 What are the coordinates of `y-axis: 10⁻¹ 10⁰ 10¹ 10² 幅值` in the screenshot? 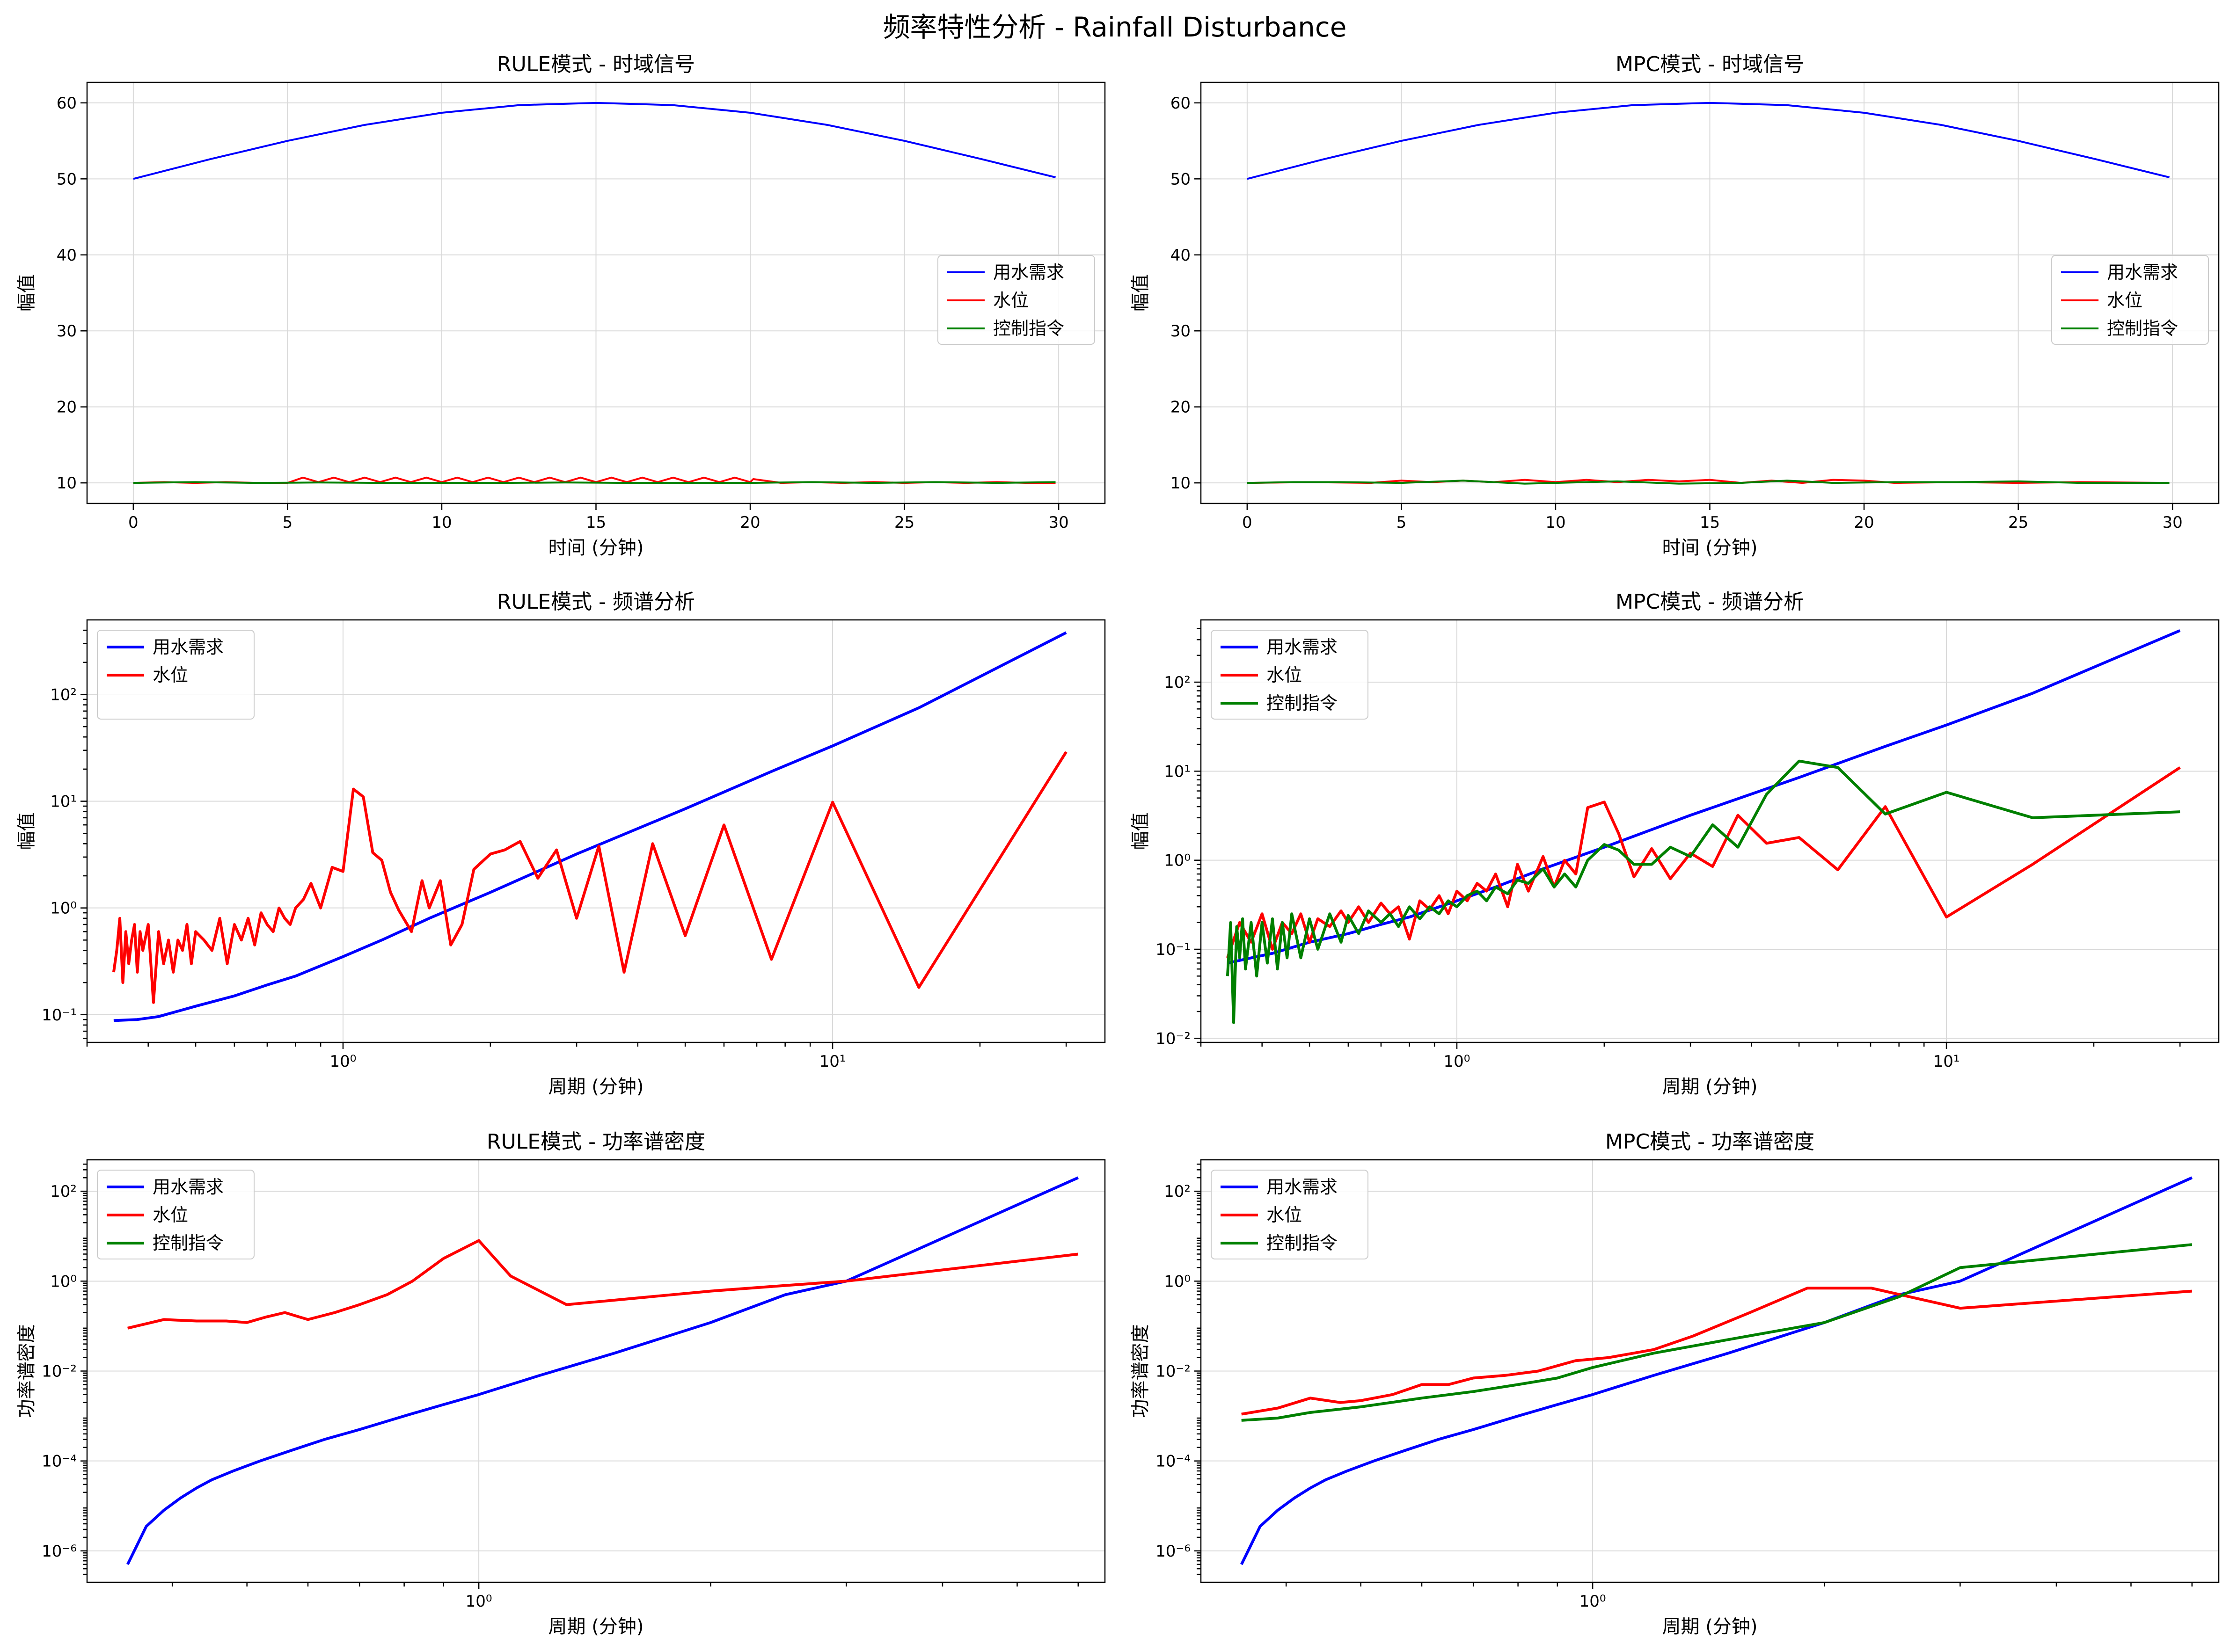 It's located at (52, 855).